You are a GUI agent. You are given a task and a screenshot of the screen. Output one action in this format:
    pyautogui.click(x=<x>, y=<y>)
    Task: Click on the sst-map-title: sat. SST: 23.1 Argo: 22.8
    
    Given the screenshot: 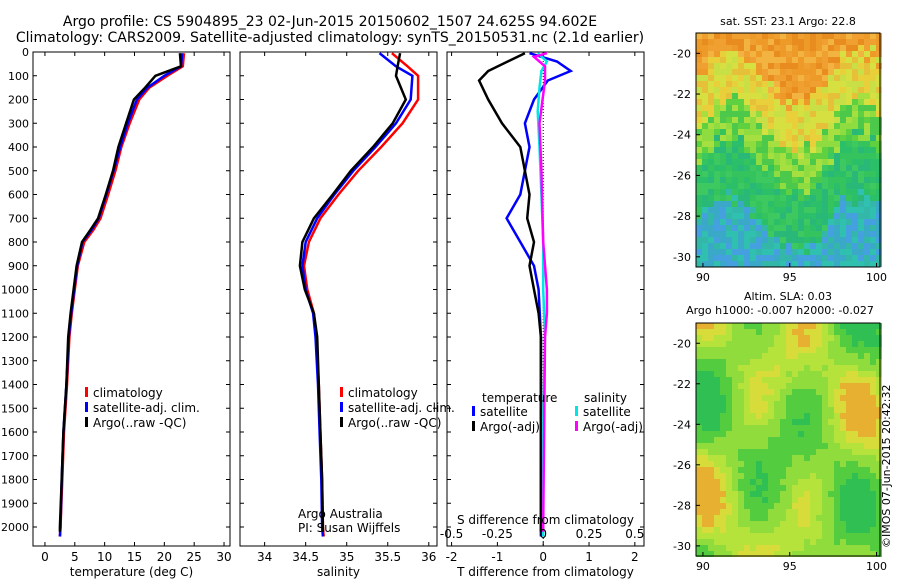 What is the action you would take?
    pyautogui.click(x=788, y=21)
    